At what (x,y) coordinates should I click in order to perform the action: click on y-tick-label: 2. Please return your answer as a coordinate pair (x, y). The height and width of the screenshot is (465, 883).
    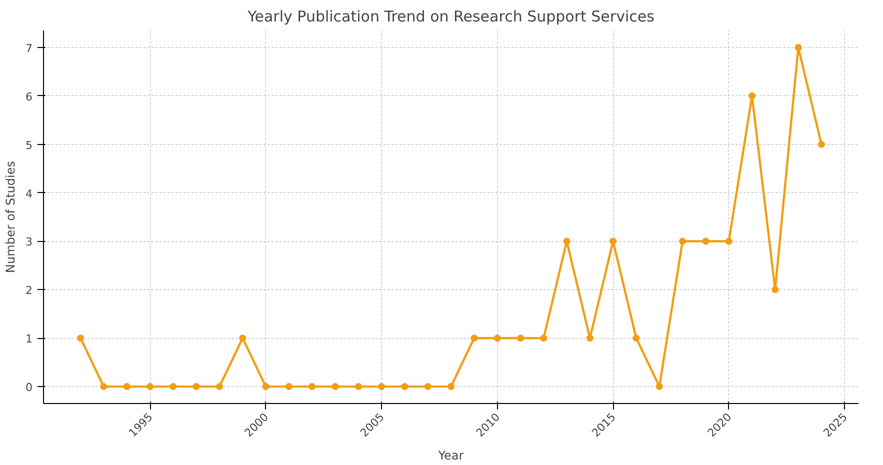
    Looking at the image, I should click on (29, 291).